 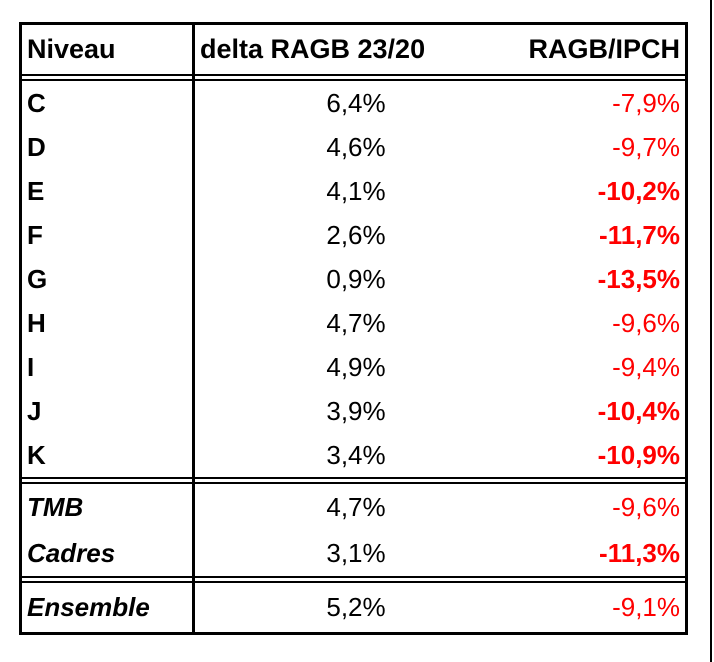 I want to click on delta-value: 3,1%, so click(x=356, y=552).